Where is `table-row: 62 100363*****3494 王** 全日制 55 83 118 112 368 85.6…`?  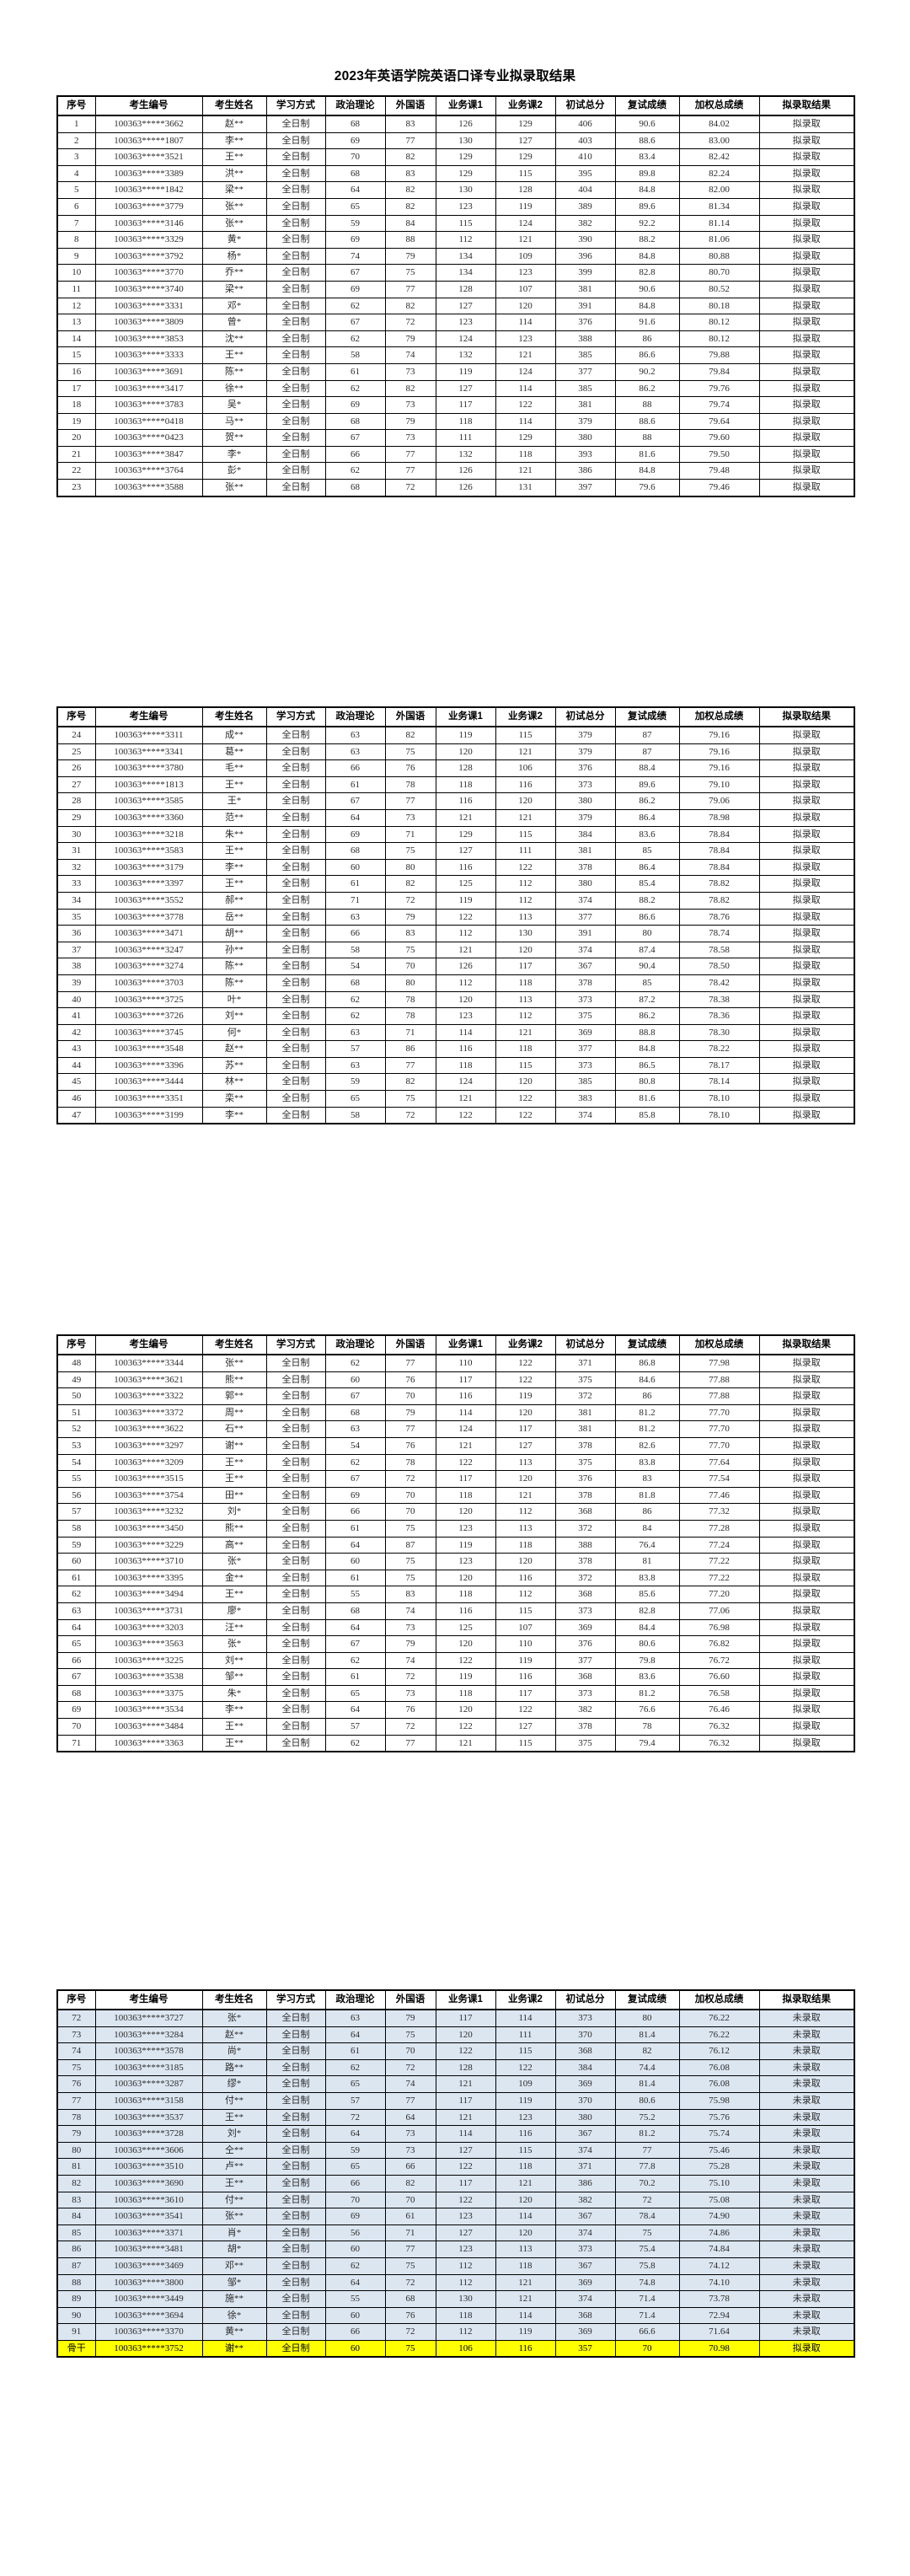
table-row: 62 100363*****3494 王** 全日制 55 83 118 112 368 85.6… is located at coordinates (455, 1594).